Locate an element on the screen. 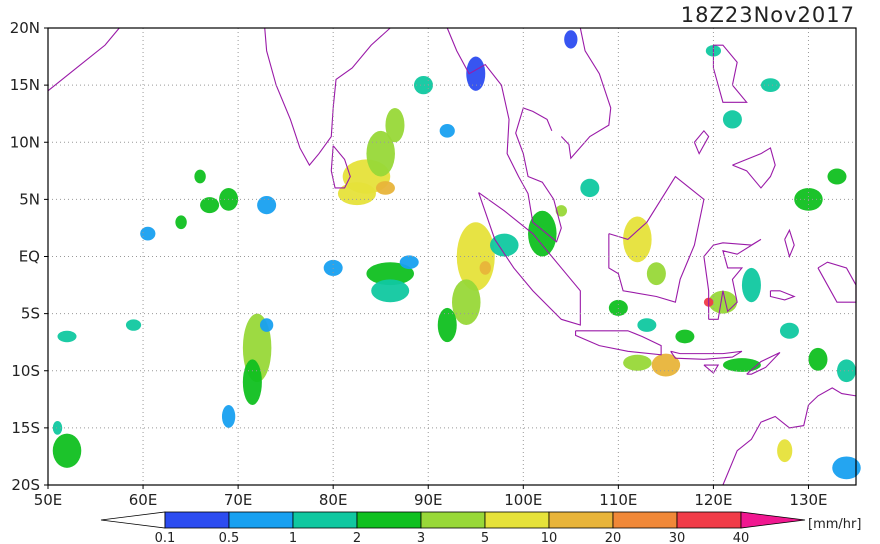  colorbar-label: 40 is located at coordinates (741, 537).